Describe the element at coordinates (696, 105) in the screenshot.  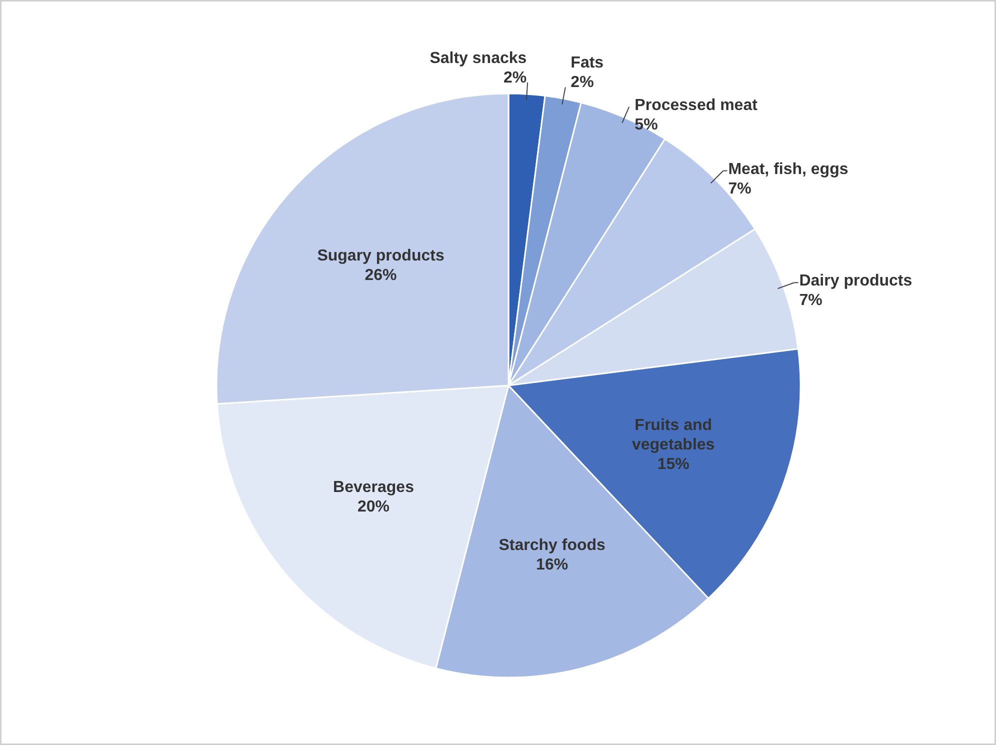
I see `slice-label: Processed meat` at that location.